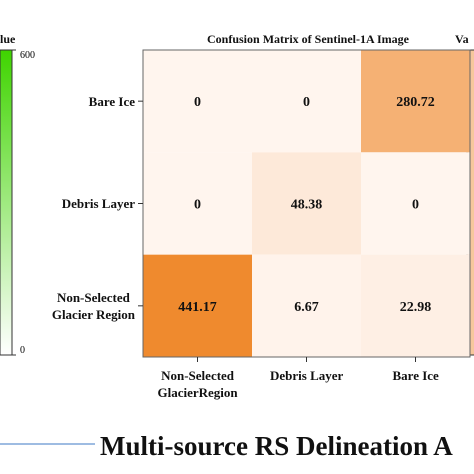 The image size is (474, 474). I want to click on colorbar-tick-label: 600, so click(27, 55).